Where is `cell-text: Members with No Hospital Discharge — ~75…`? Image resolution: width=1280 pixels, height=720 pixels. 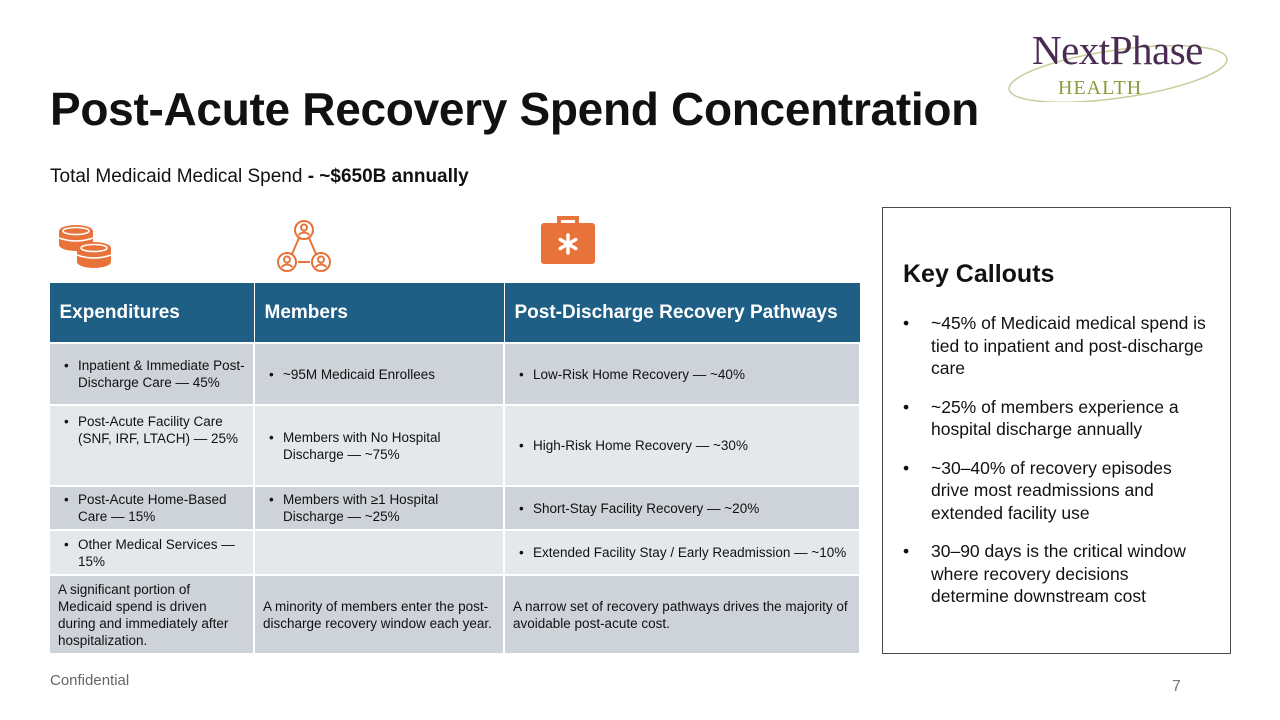
cell-text: Members with No Hospital Discharge — ~75… is located at coordinates (382, 446).